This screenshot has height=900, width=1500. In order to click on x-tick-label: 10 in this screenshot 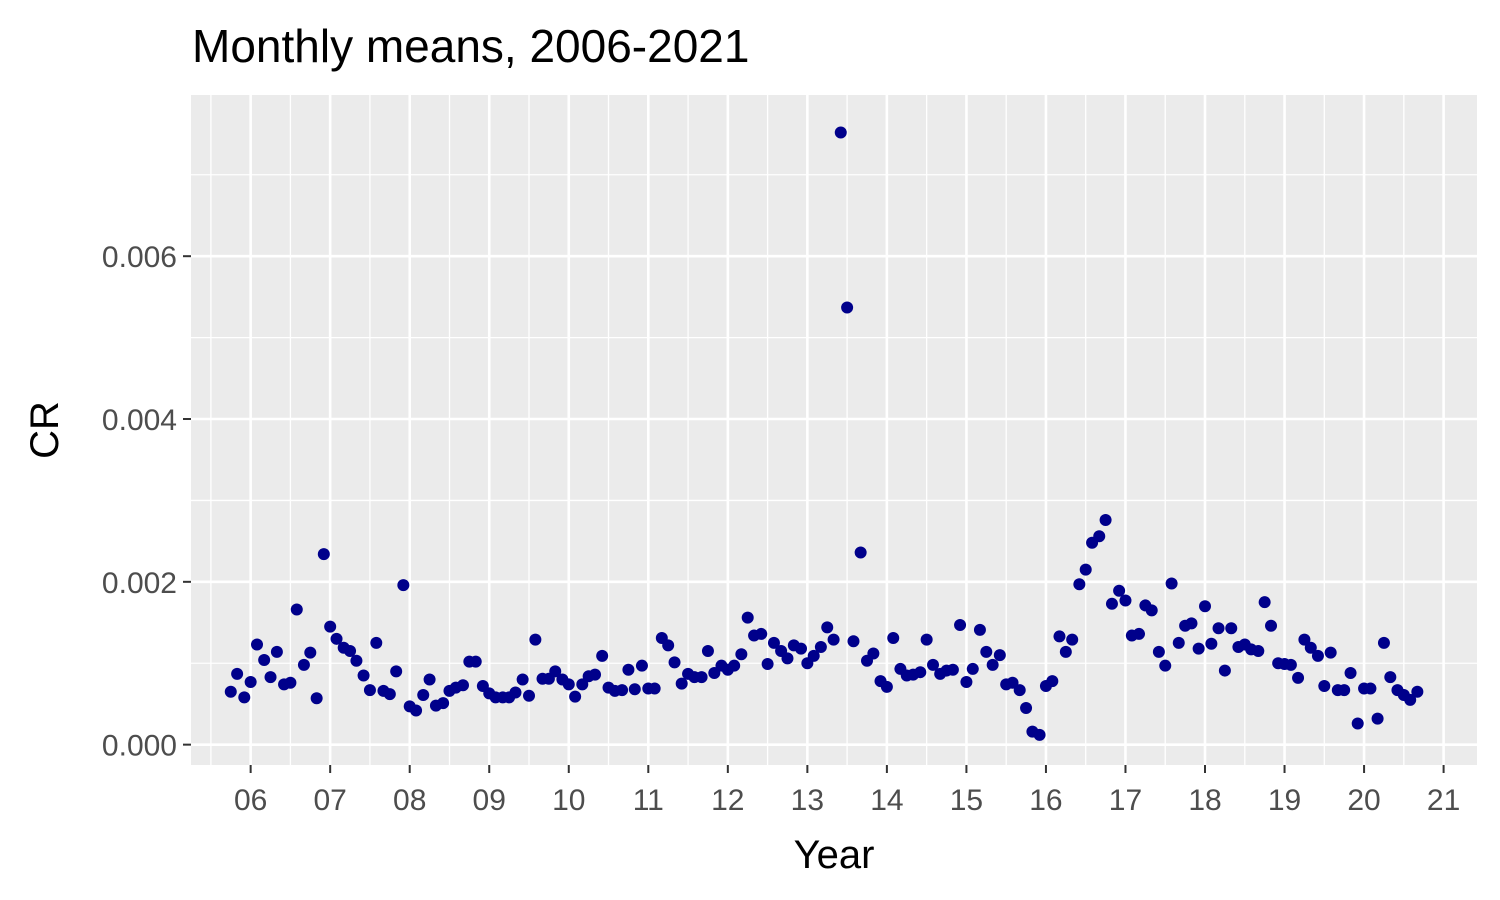, I will do `click(568, 800)`.